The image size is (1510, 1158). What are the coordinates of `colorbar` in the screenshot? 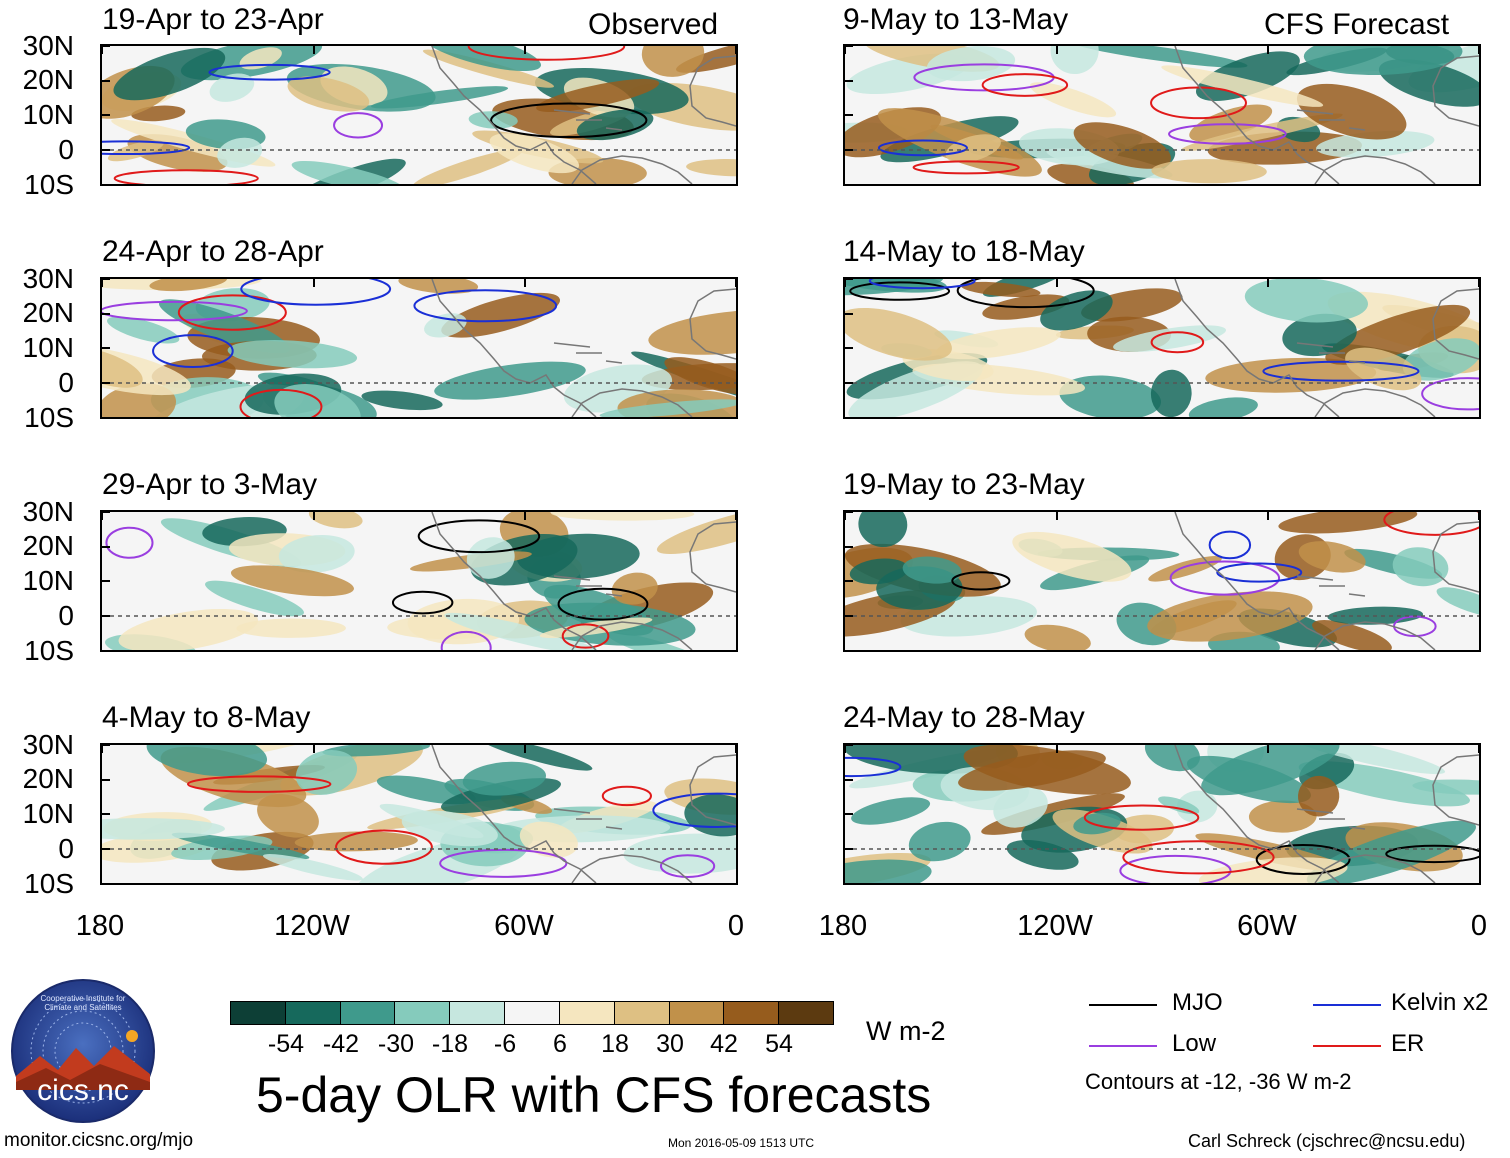 It's located at (532, 1013).